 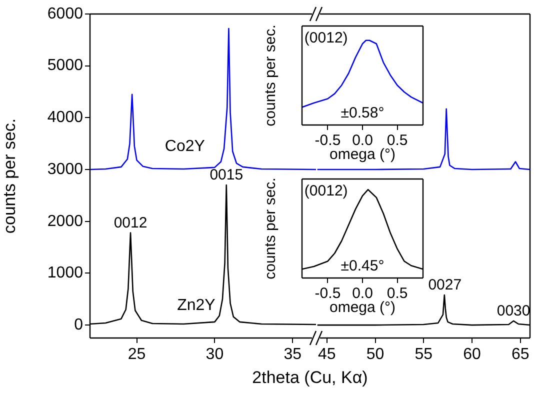 I want to click on annotation: Co2Y, so click(x=185, y=147).